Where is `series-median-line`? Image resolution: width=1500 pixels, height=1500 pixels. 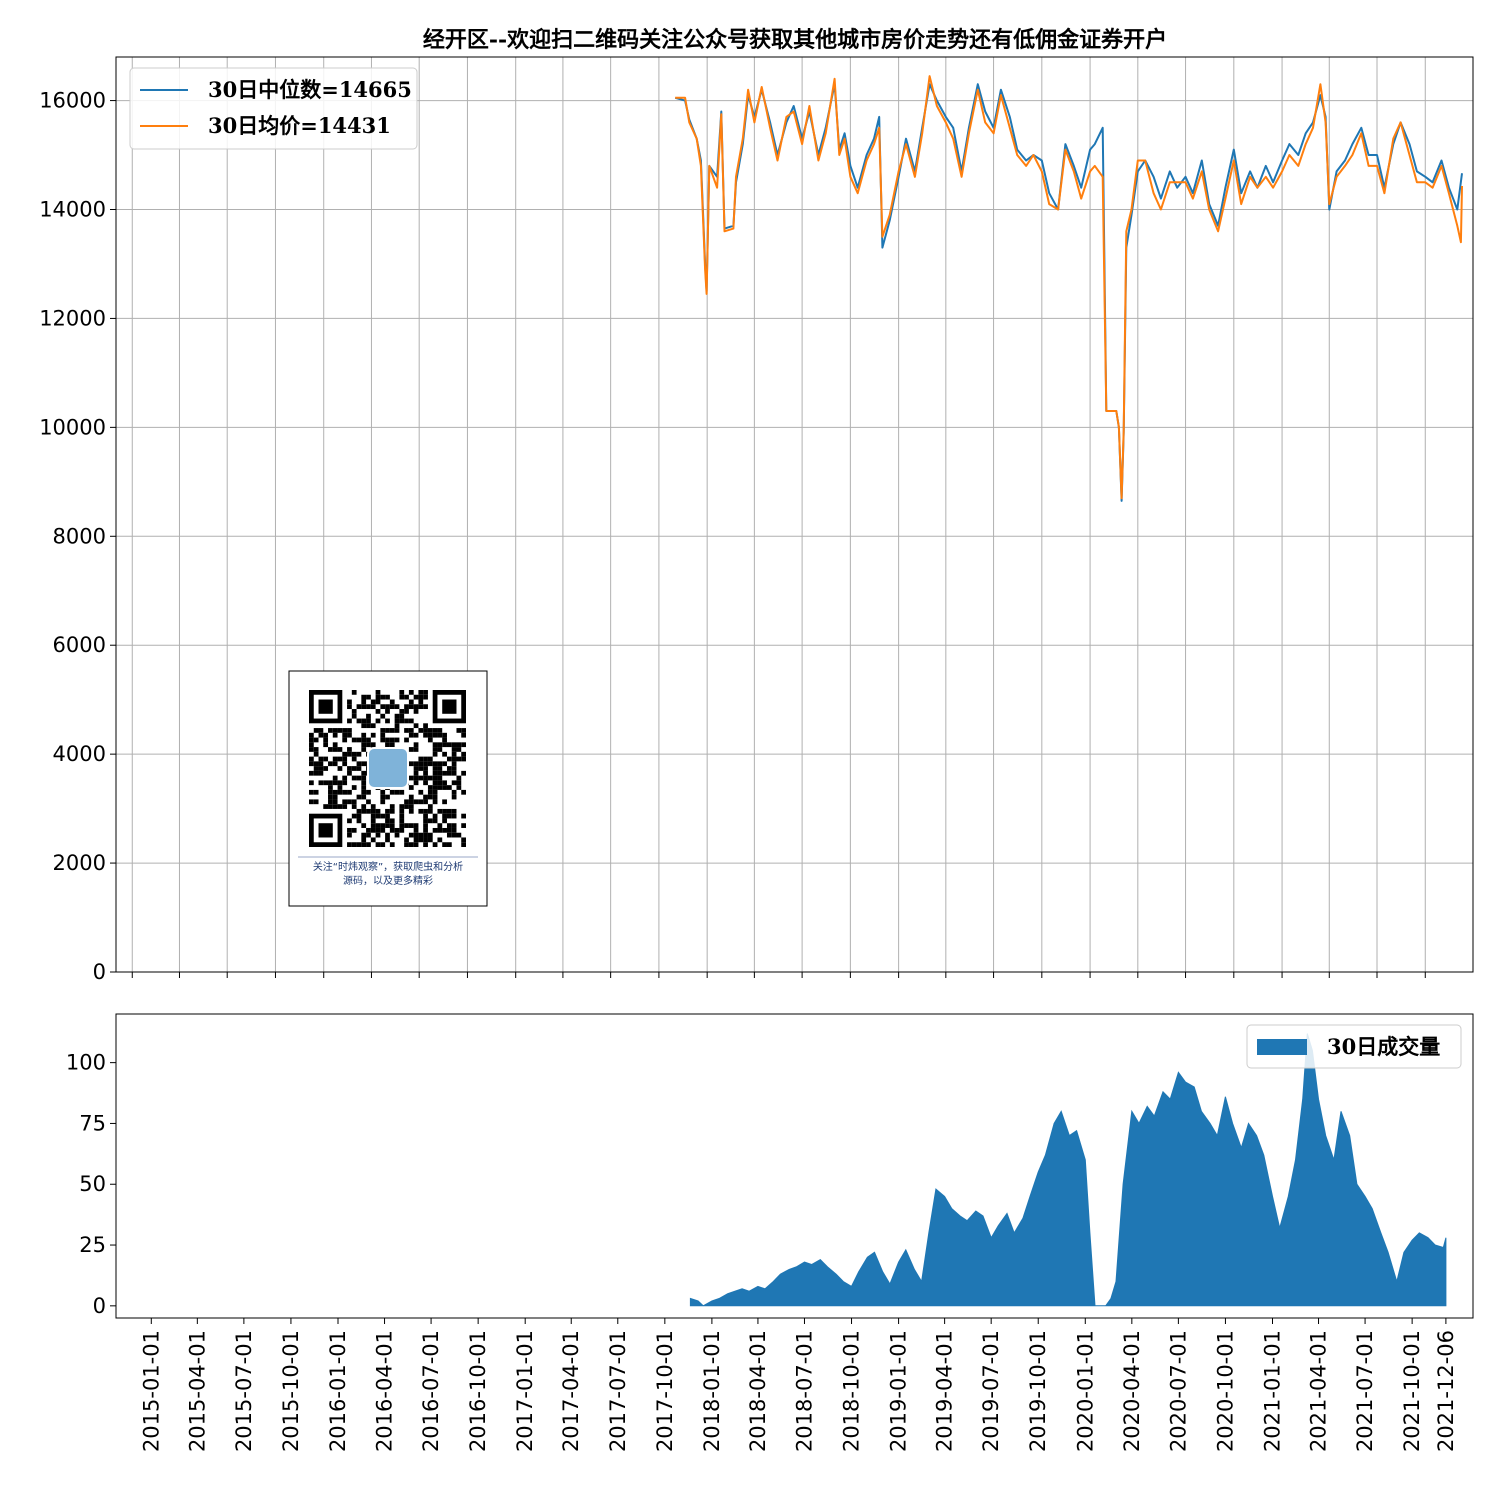
series-median-line is located at coordinates (1068, 292).